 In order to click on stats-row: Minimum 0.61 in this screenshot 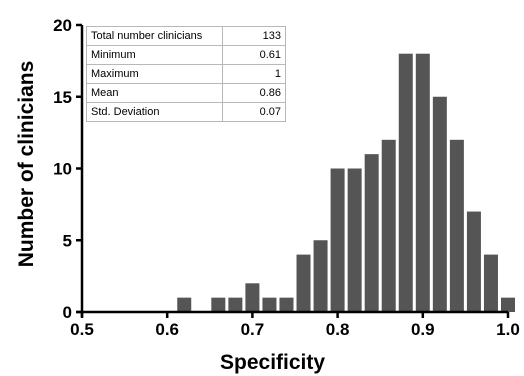, I will do `click(186, 55)`.